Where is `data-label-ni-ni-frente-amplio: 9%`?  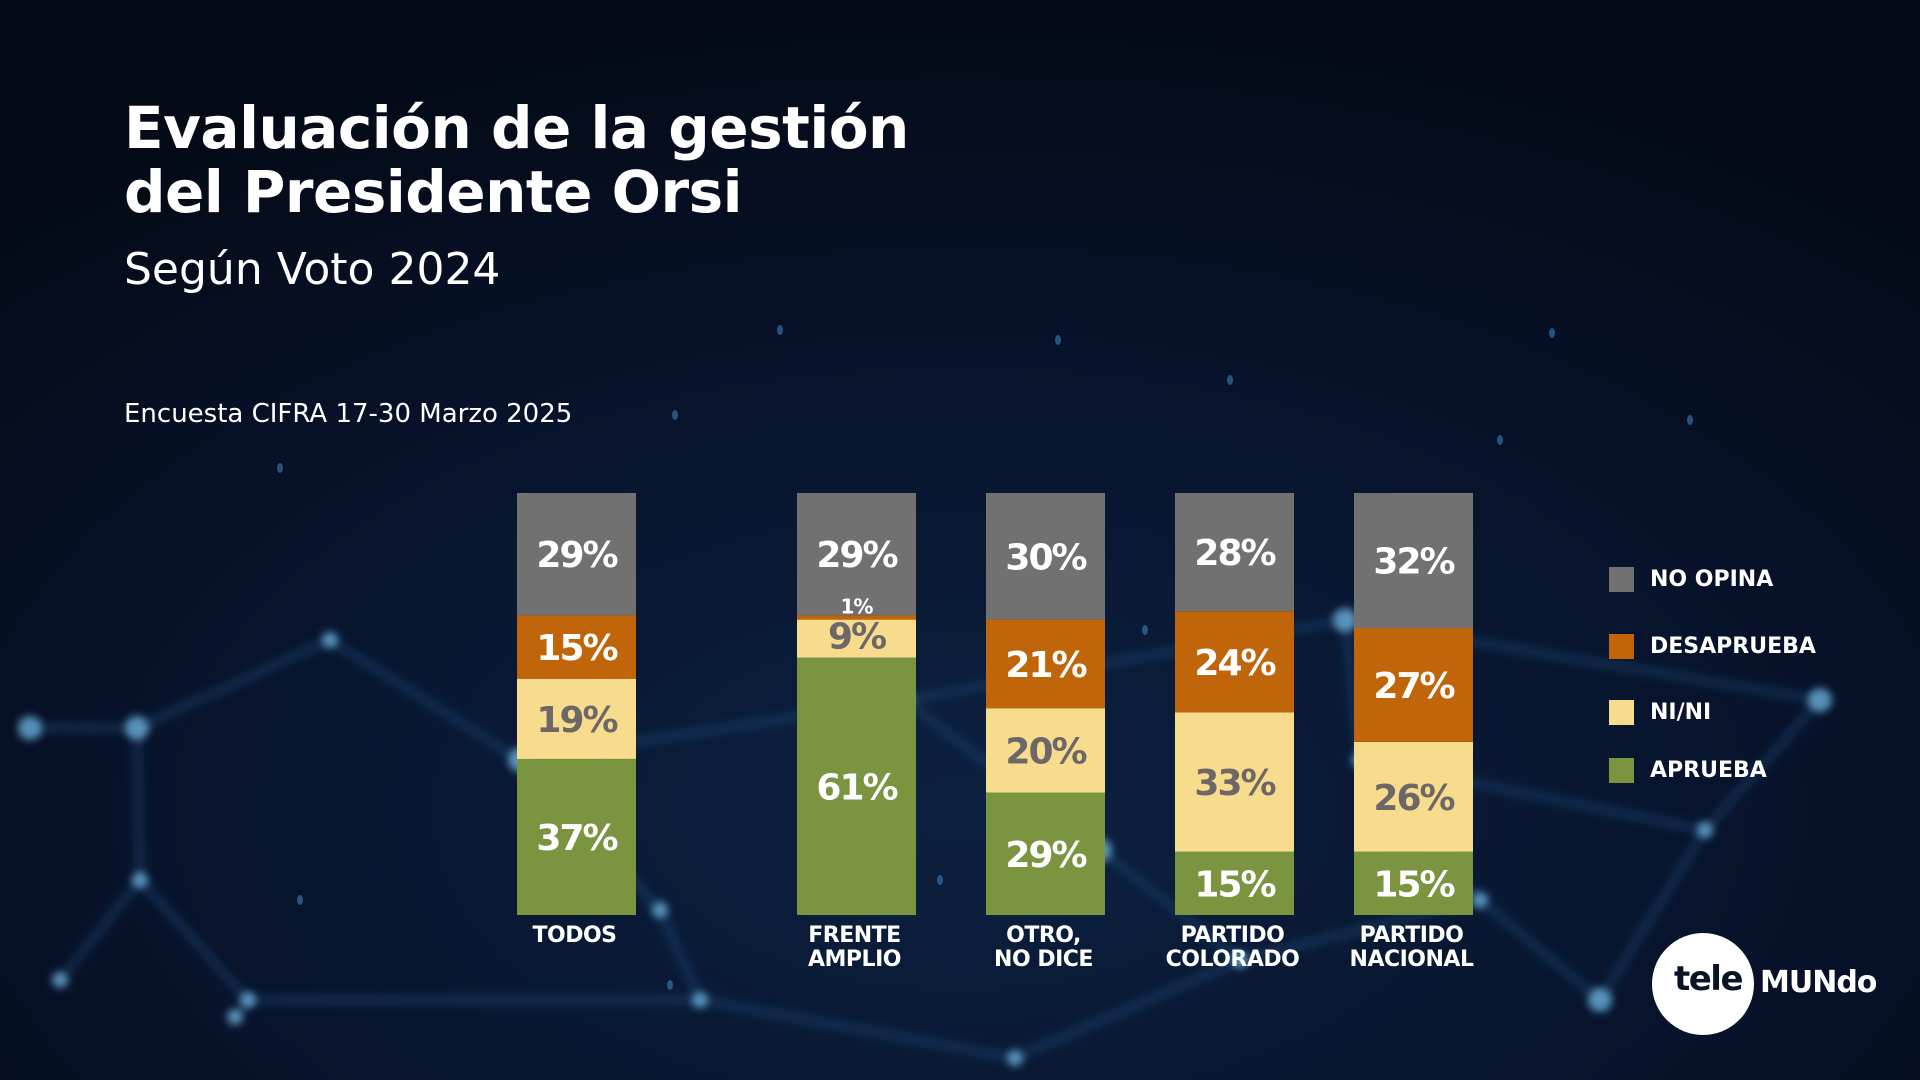
data-label-ni-ni-frente-amplio: 9% is located at coordinates (857, 637).